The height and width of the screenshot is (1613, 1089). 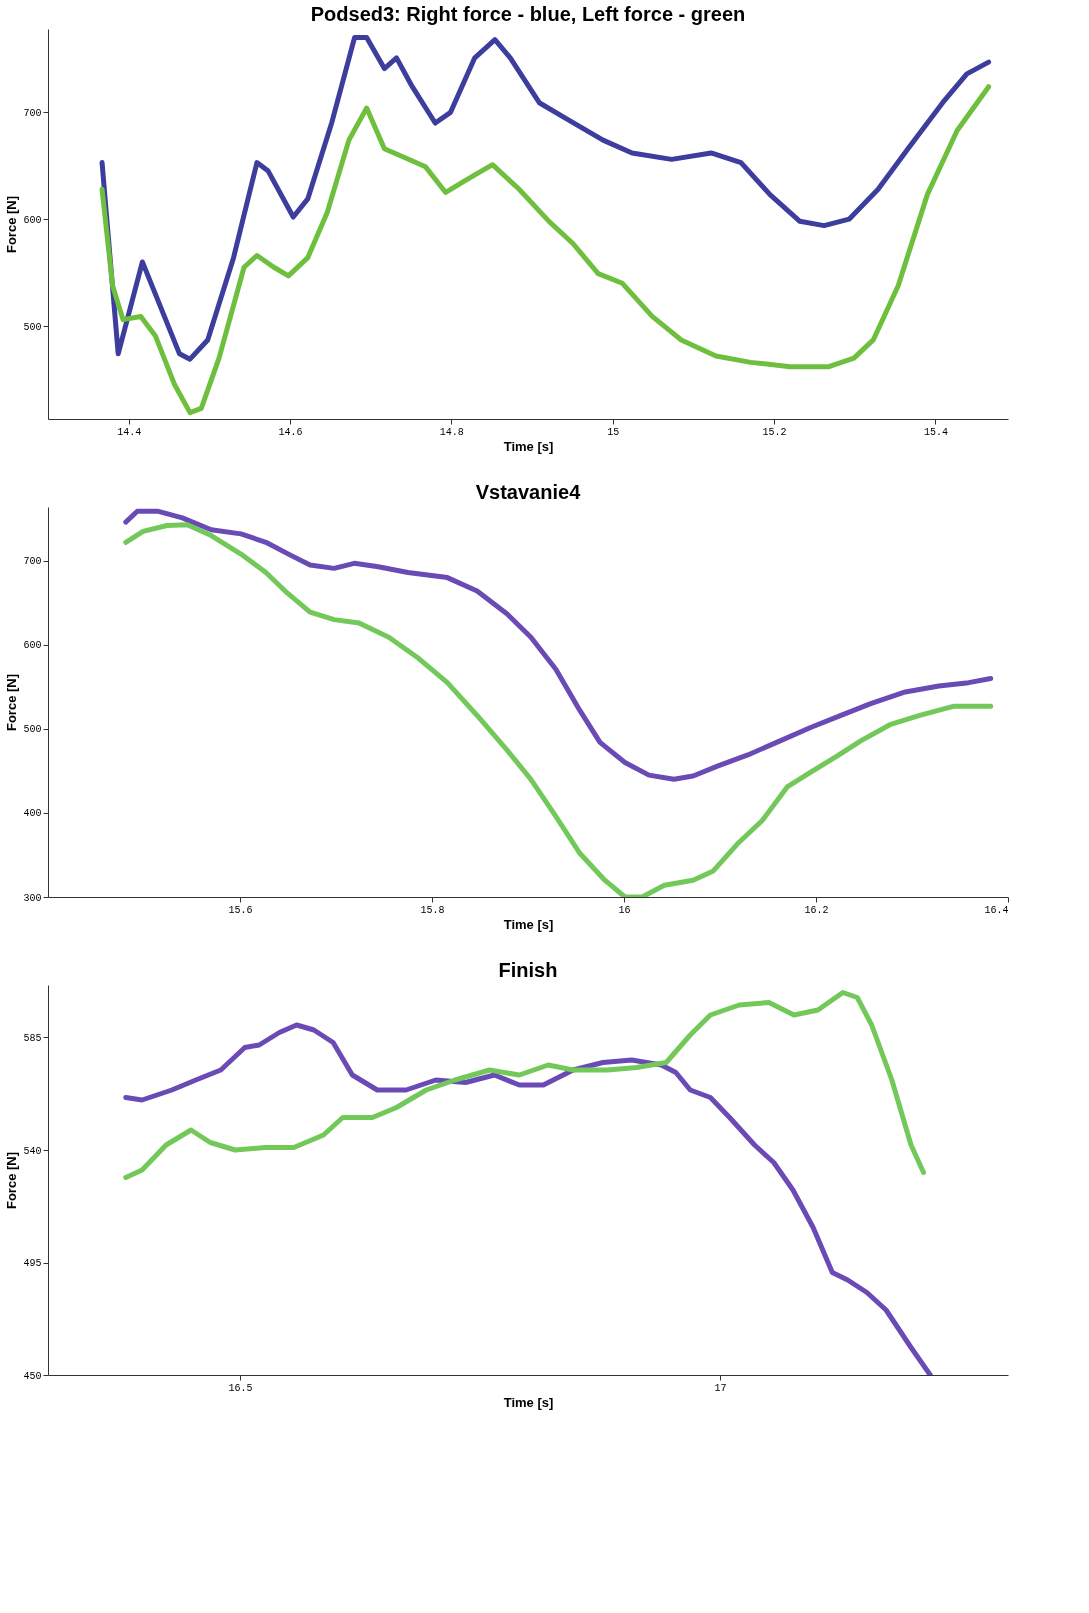 I want to click on chart-title: Vstavanie4, so click(x=528, y=492).